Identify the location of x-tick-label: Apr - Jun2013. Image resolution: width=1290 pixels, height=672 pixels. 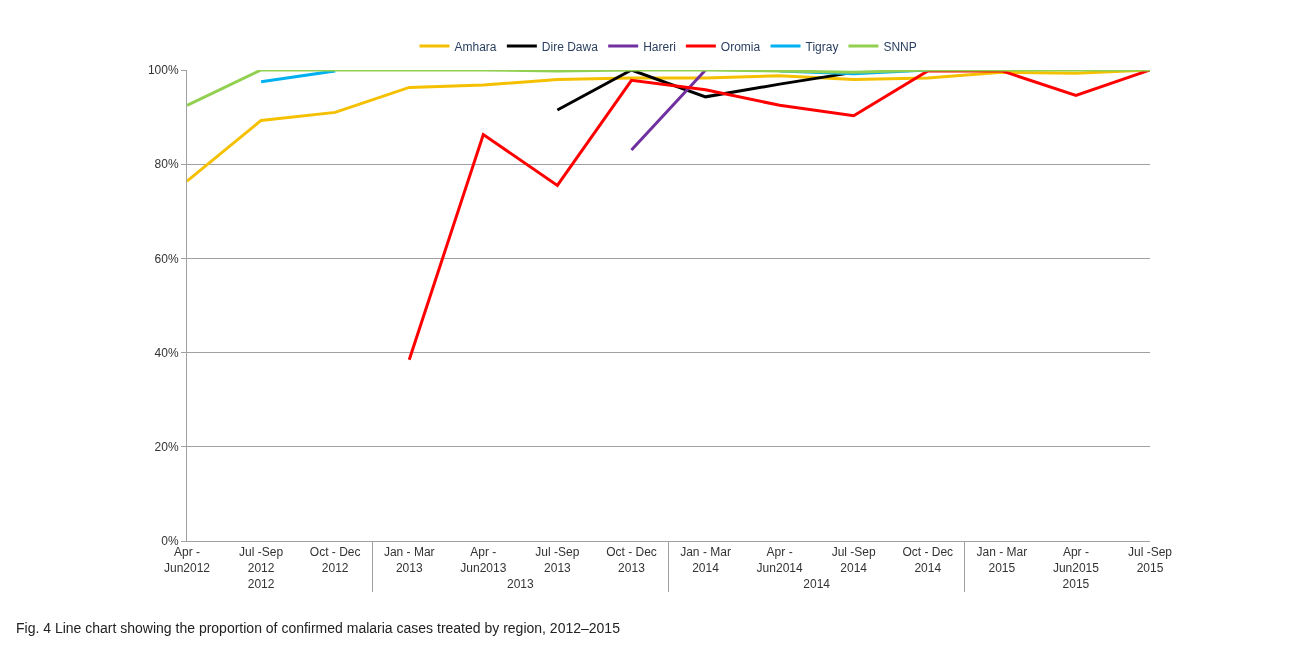
(483, 560).